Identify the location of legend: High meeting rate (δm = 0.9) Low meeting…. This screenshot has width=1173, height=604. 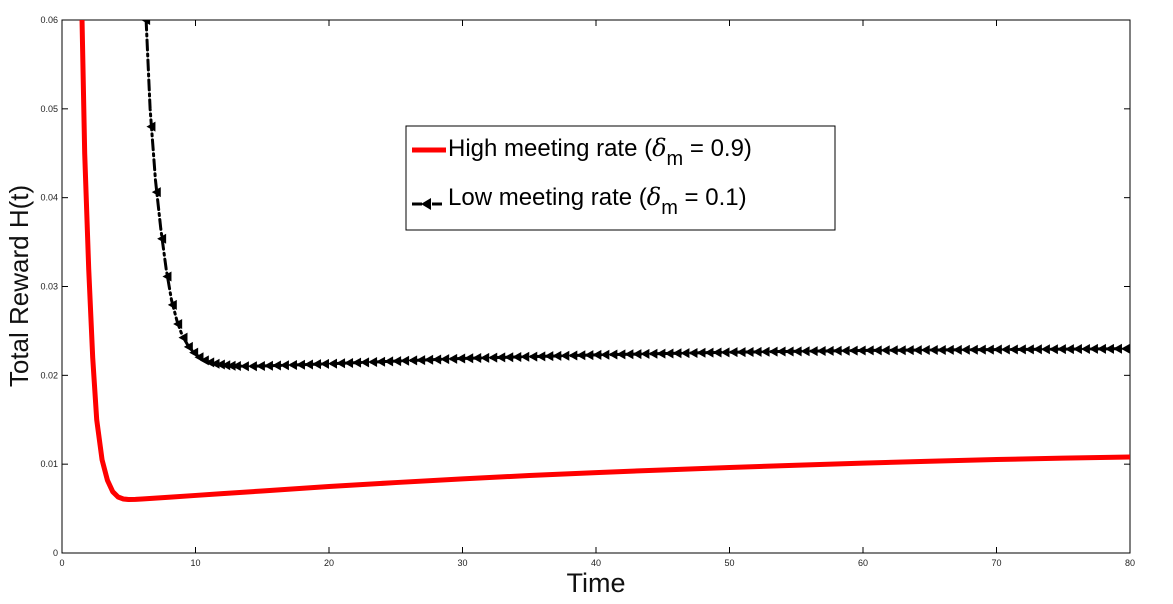
(620, 178).